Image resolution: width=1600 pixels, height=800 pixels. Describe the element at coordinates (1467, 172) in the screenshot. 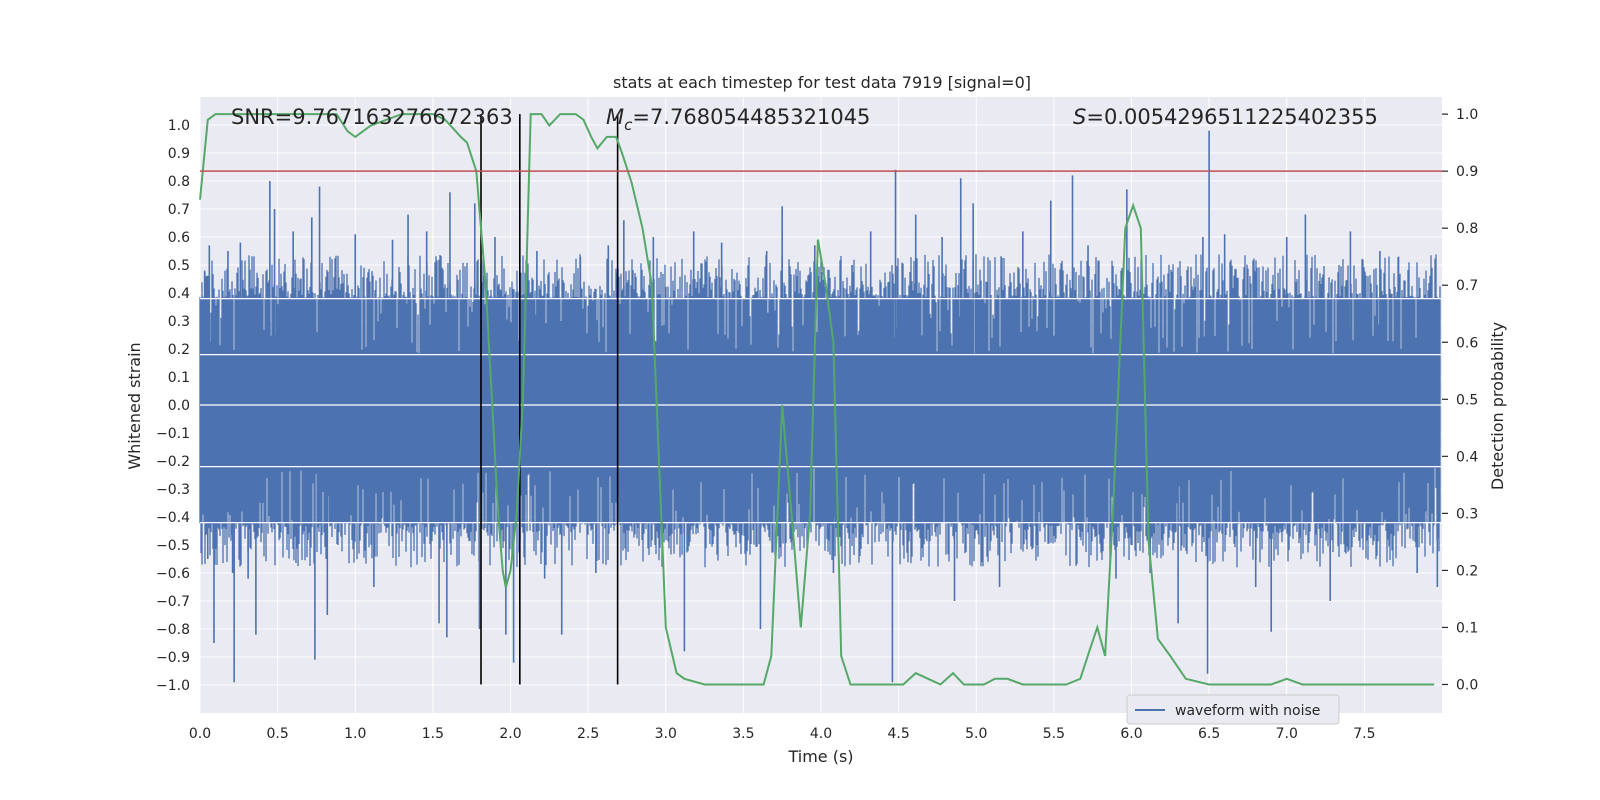

I see `y2-tick-label: 0.9` at that location.